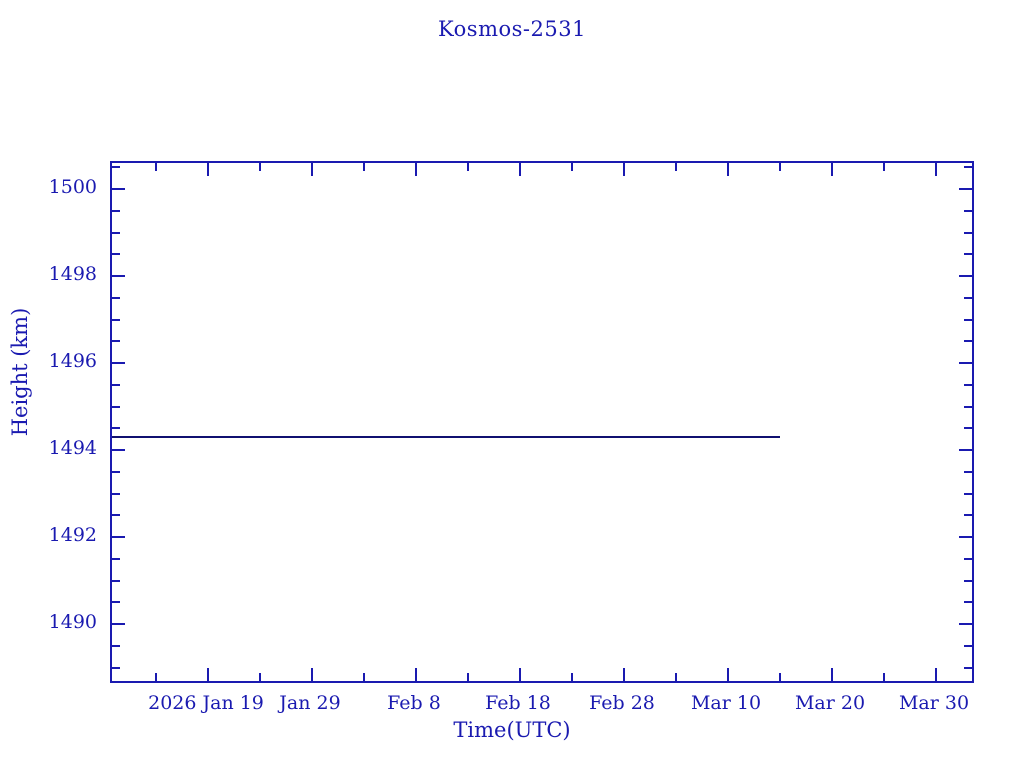  What do you see at coordinates (622, 703) in the screenshot?
I see `x-tick-label: Feb 28` at bounding box center [622, 703].